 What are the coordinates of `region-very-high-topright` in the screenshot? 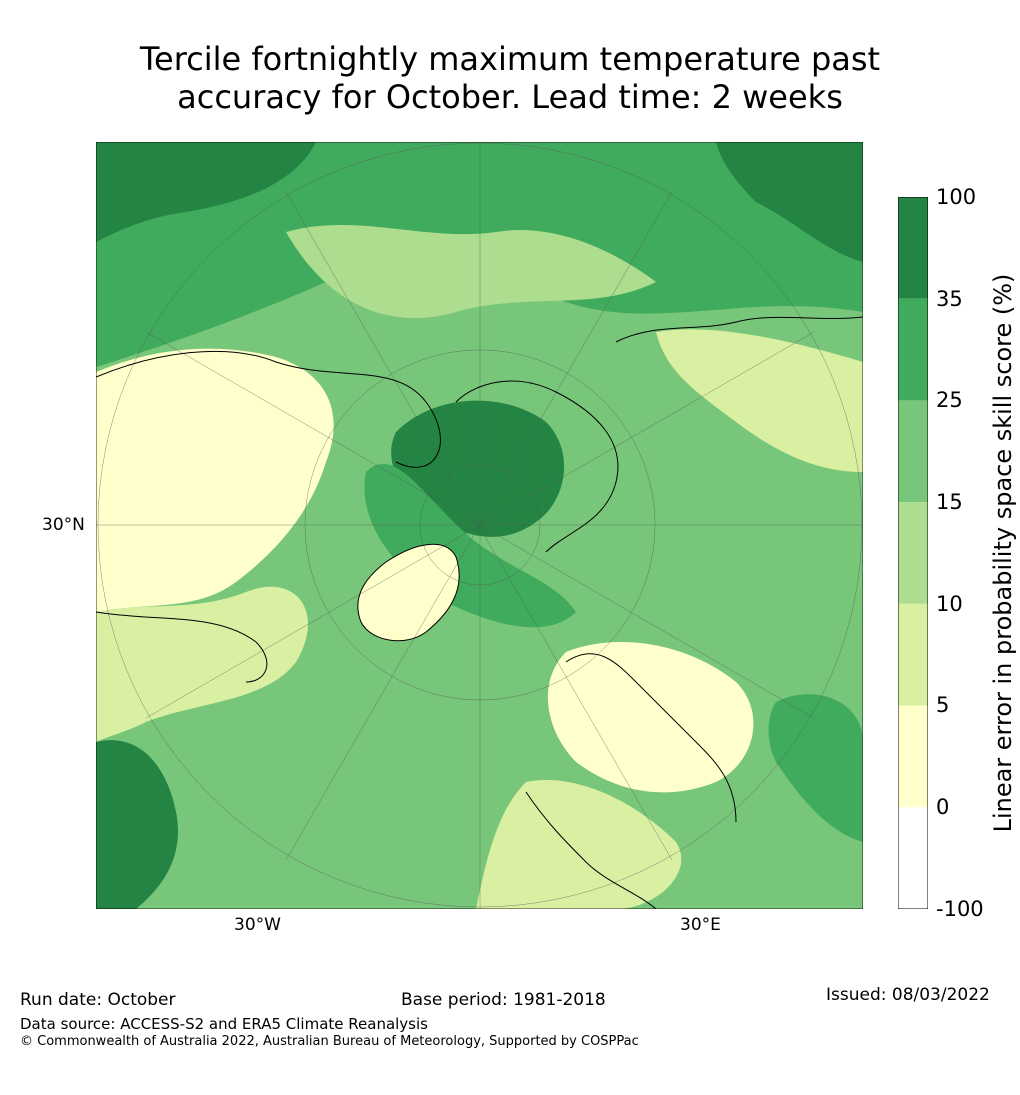 It's located at (789, 202).